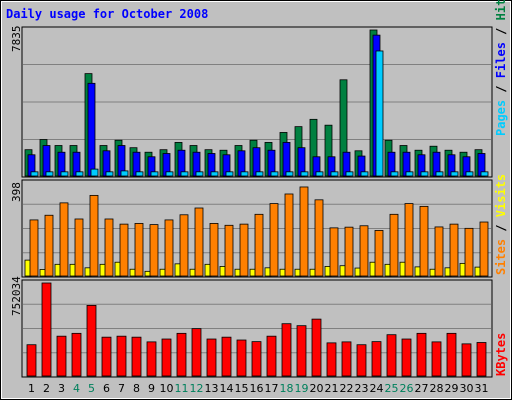  I want to click on x-tick-label: 22, so click(347, 388).